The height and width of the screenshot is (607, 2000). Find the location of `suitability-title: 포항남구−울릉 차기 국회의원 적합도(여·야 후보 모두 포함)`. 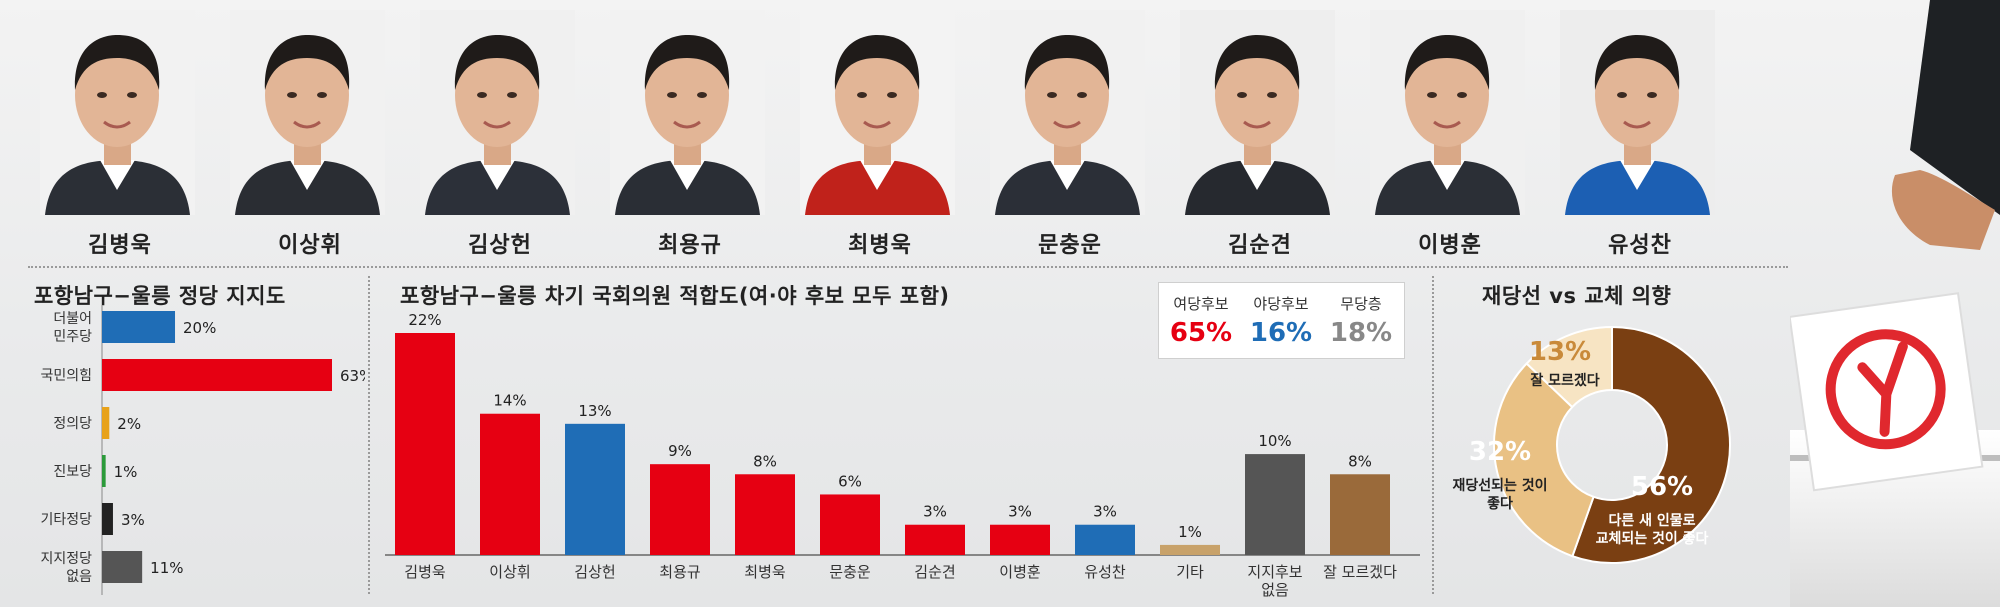

suitability-title: 포항남구−울릉 차기 국회의원 적합도(여·야 후보 모두 포함) is located at coordinates (675, 296).